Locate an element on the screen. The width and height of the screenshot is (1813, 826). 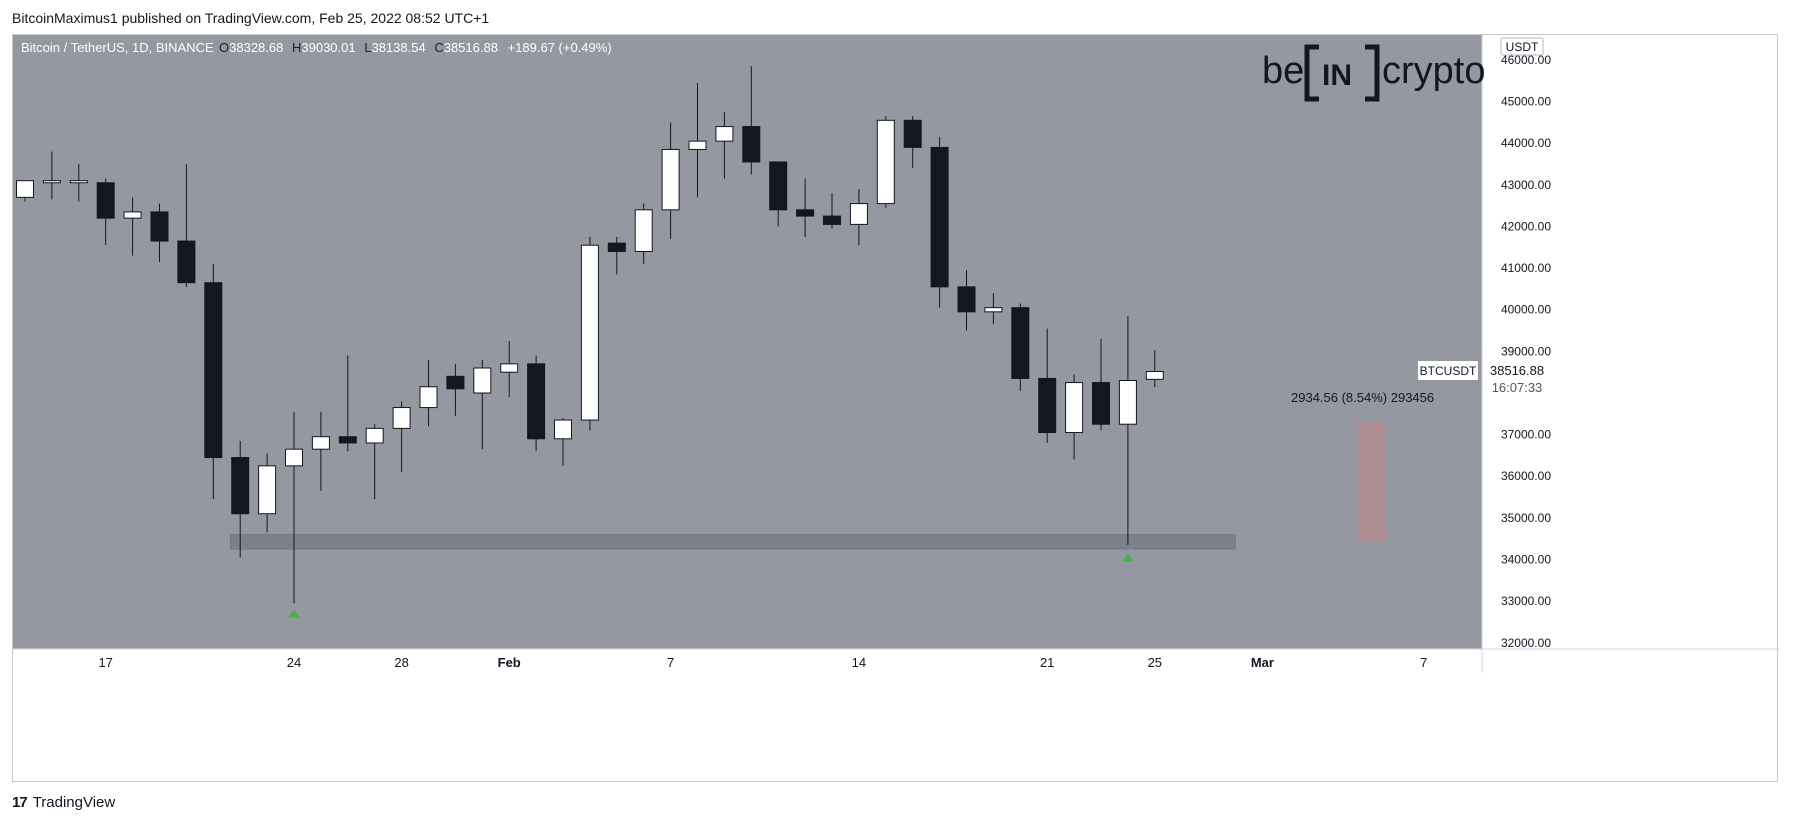
y-tick-label: 41000.00 is located at coordinates (1526, 268).